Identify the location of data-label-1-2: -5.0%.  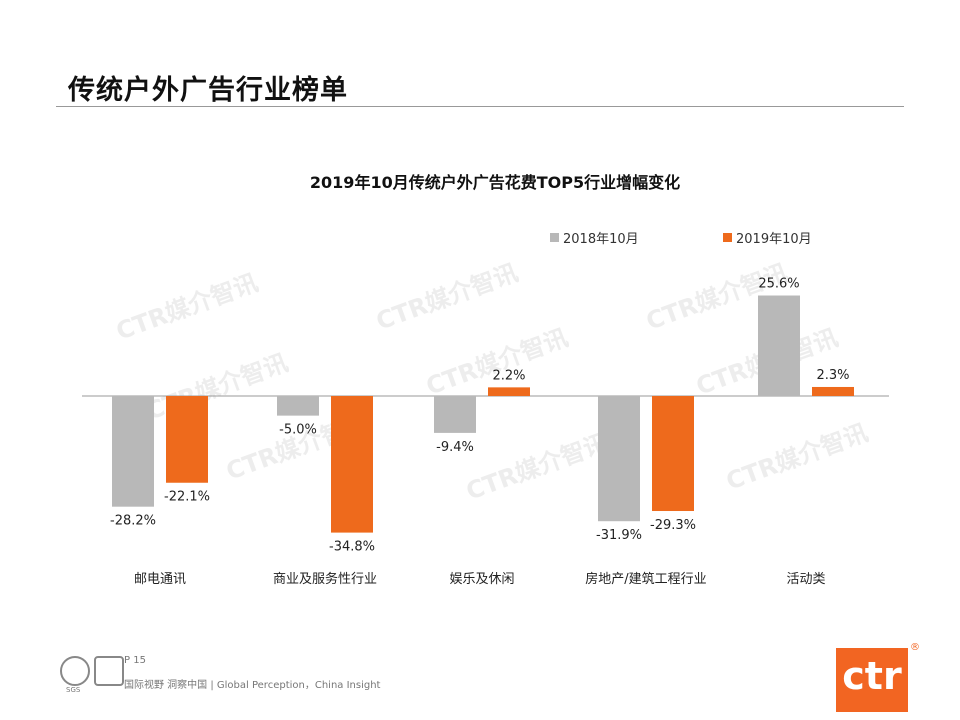
(298, 430).